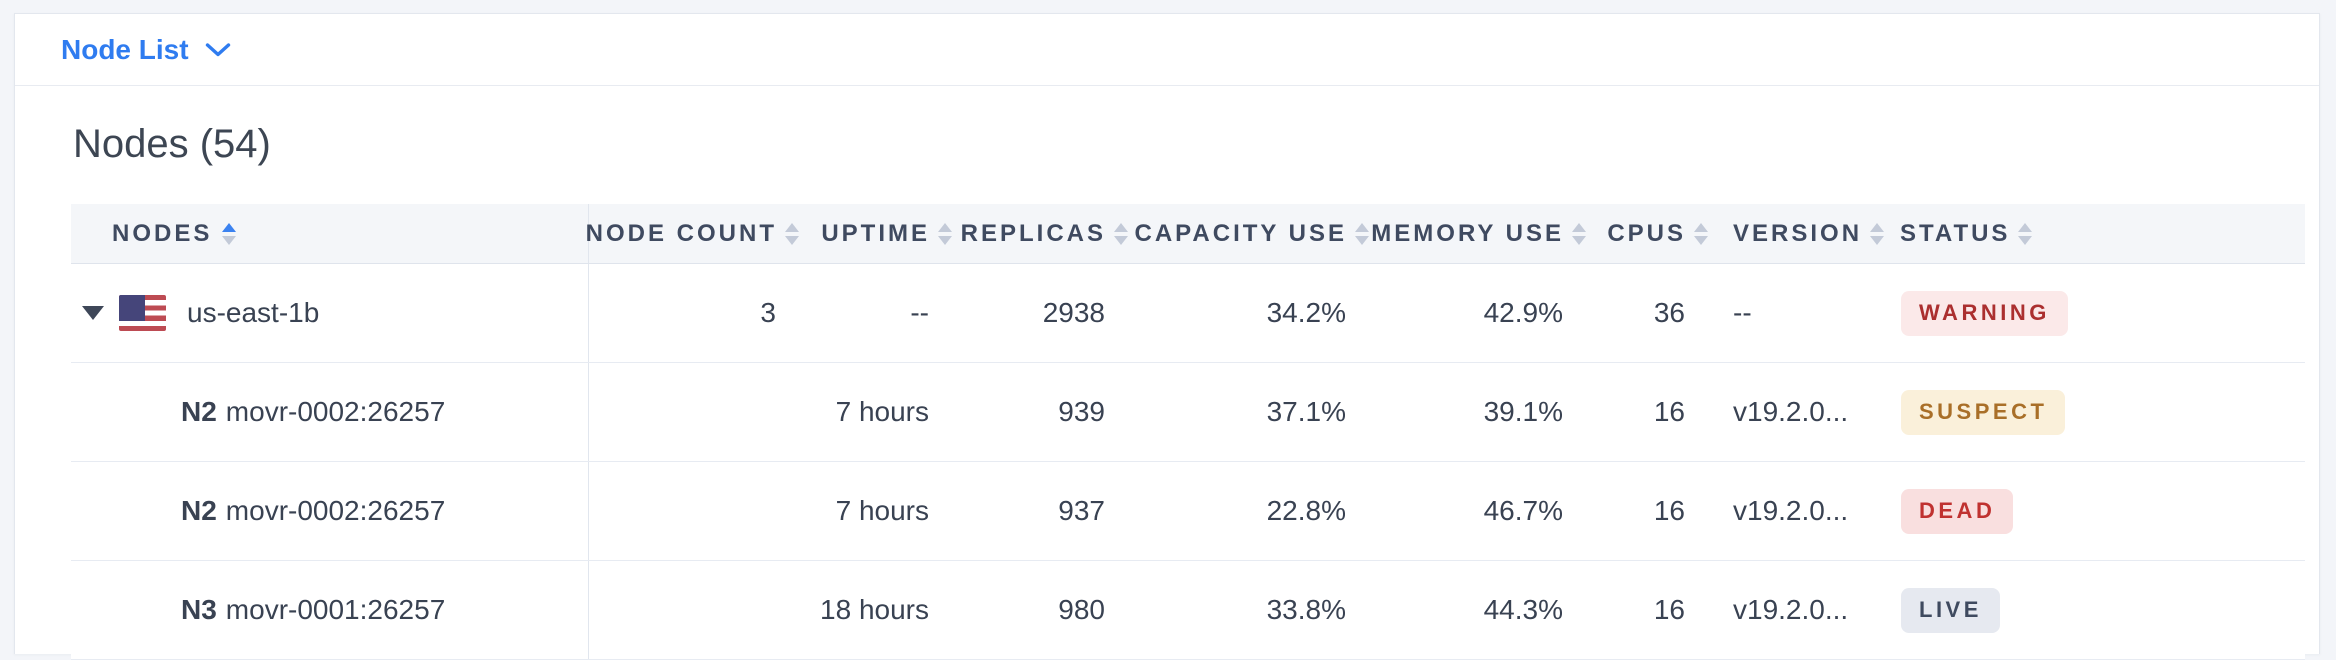  What do you see at coordinates (1073, 312) in the screenshot?
I see `replicas-value: 2938` at bounding box center [1073, 312].